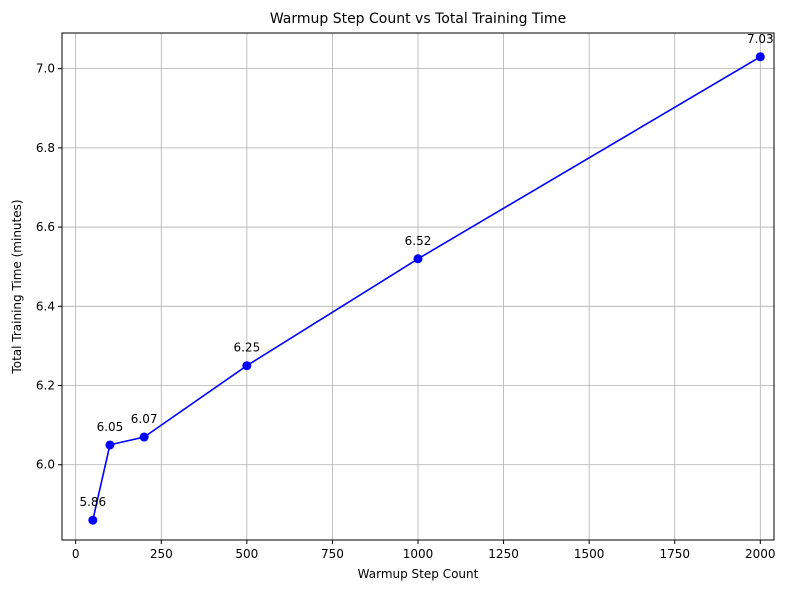 The width and height of the screenshot is (790, 590). Describe the element at coordinates (76, 554) in the screenshot. I see `x-tick-label: 0` at that location.